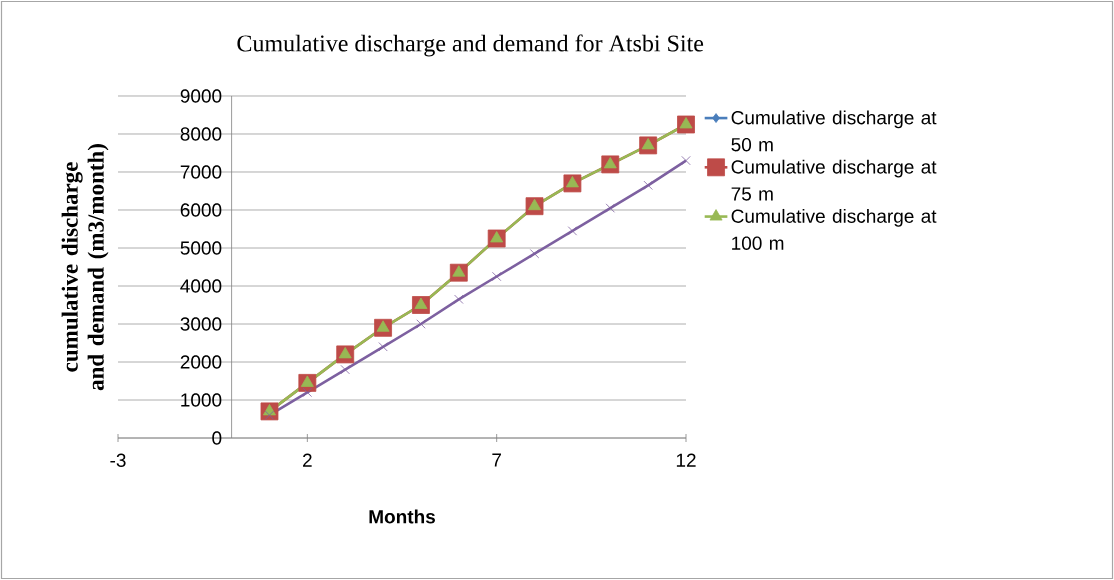 The height and width of the screenshot is (580, 1114). What do you see at coordinates (85, 267) in the screenshot?
I see `y-axis-title: cumulative discharge and demand (m3/month)` at bounding box center [85, 267].